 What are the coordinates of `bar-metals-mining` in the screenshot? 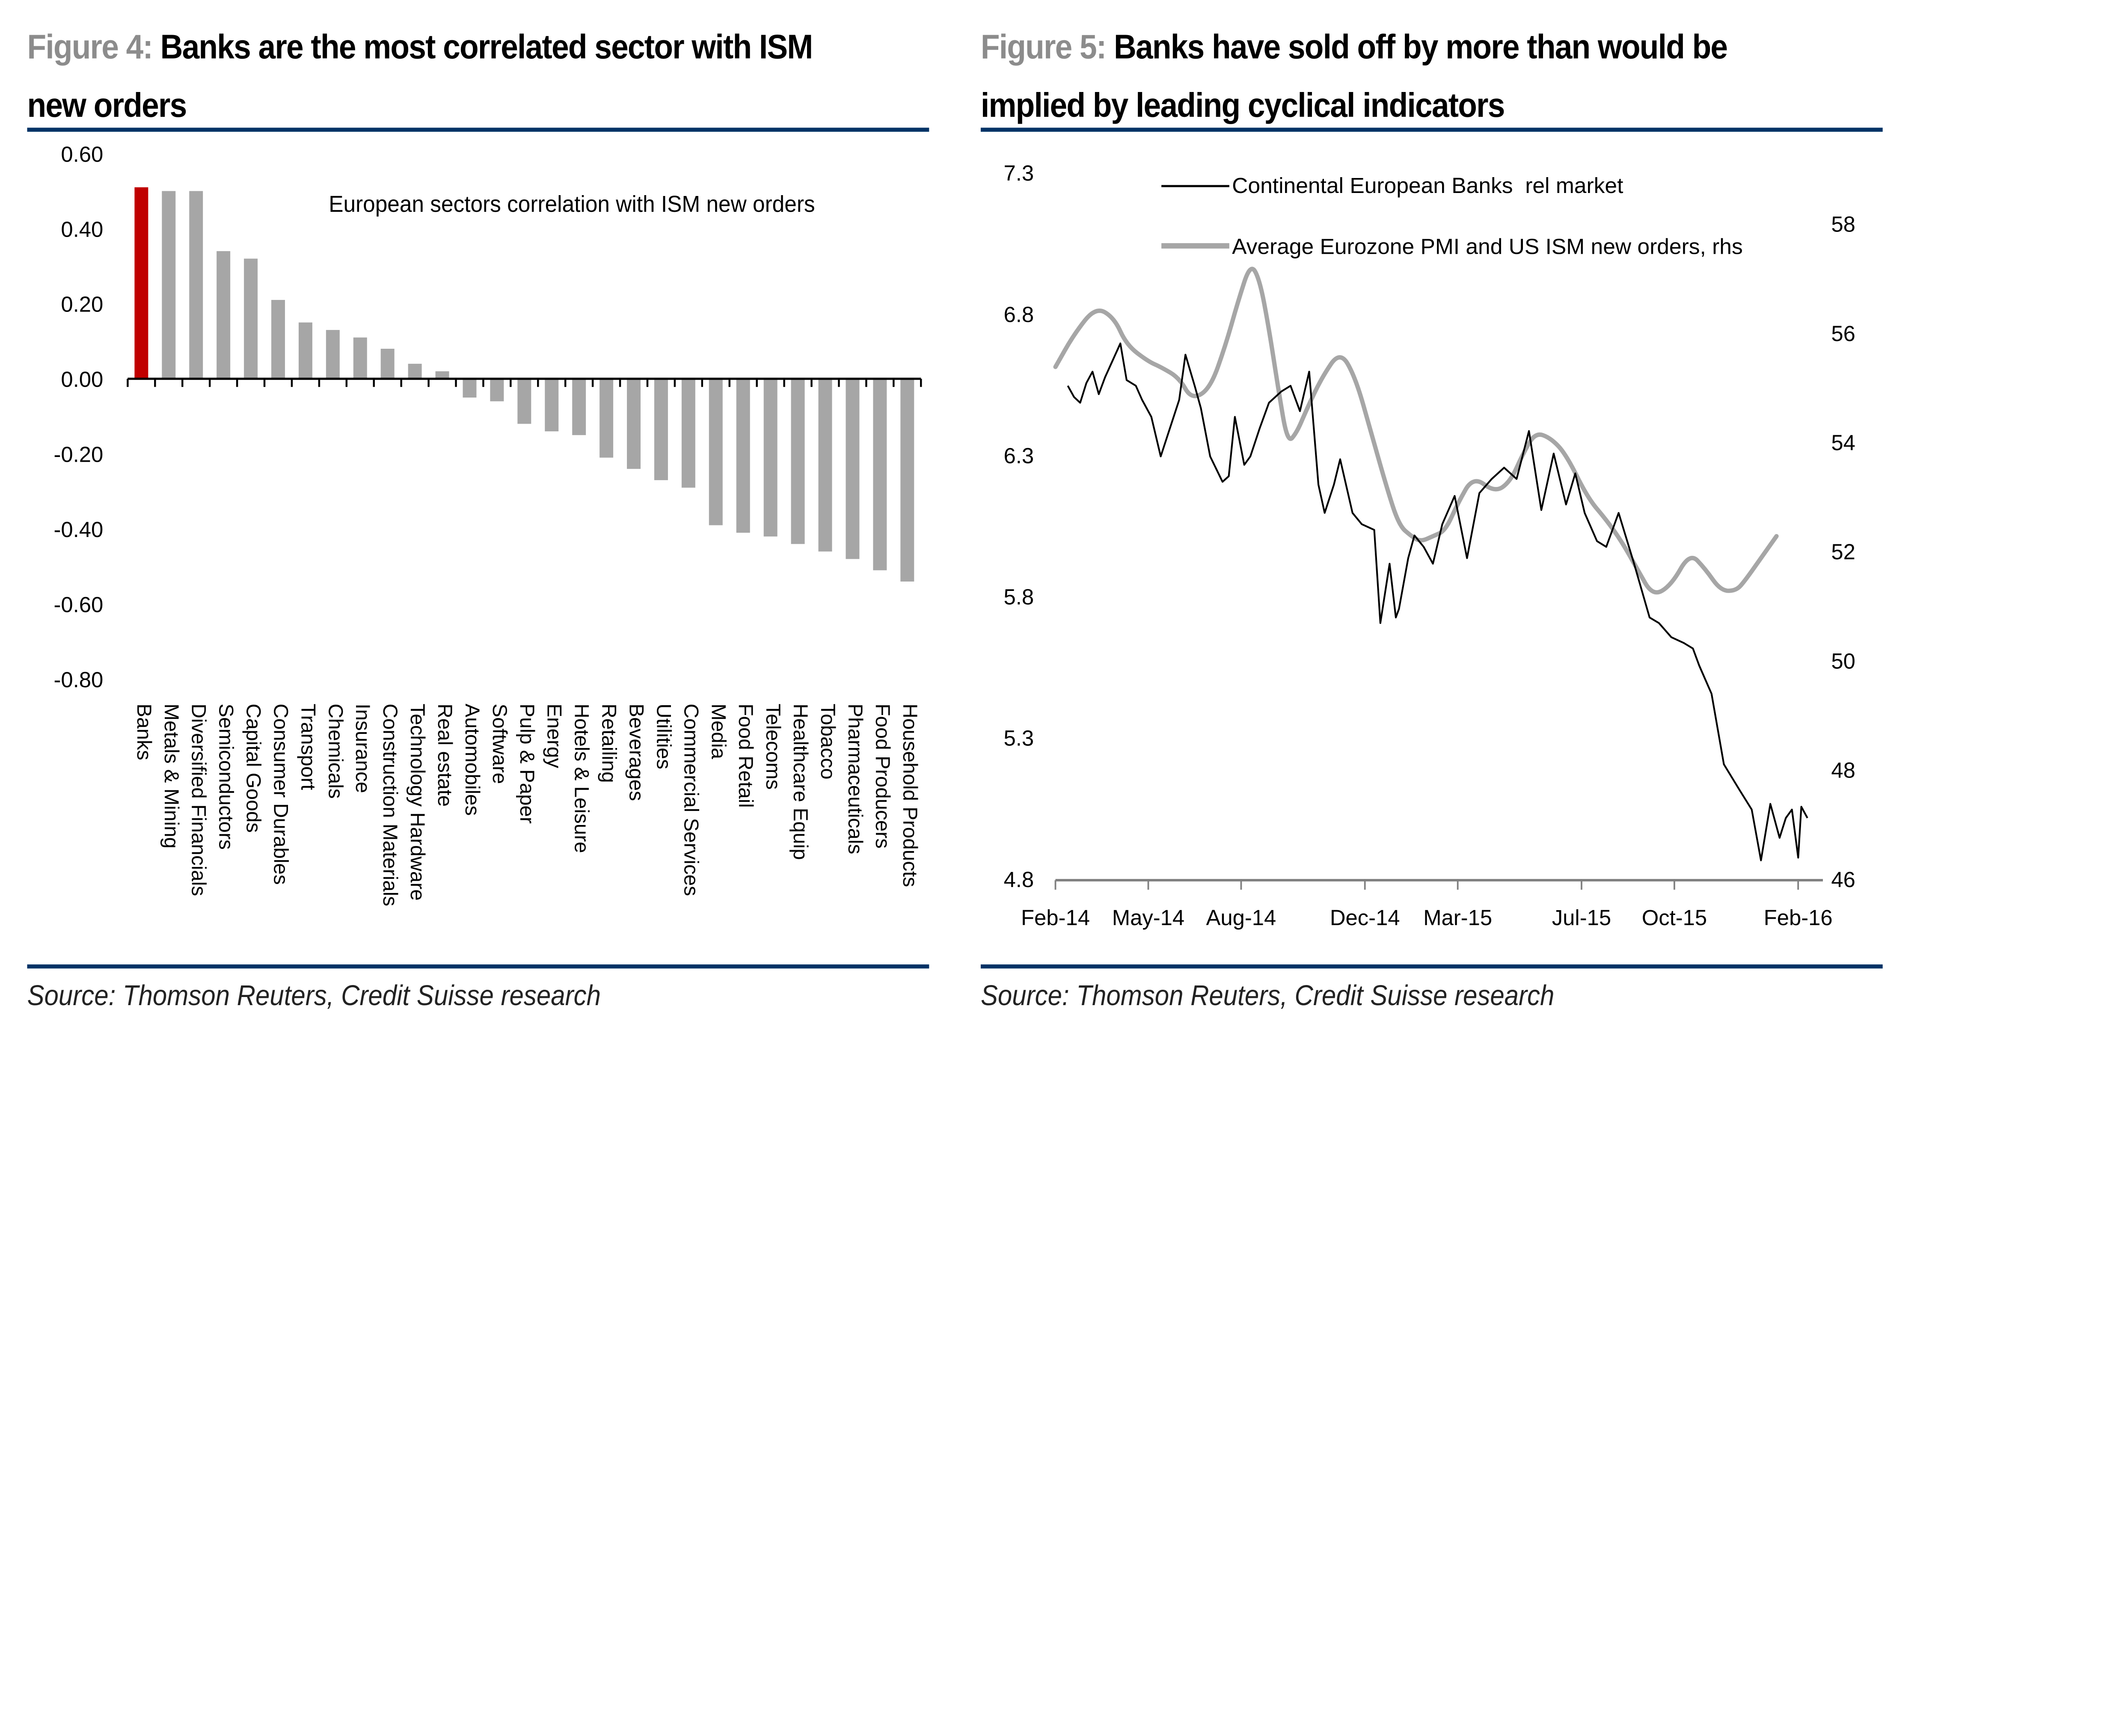 It's located at (169, 285).